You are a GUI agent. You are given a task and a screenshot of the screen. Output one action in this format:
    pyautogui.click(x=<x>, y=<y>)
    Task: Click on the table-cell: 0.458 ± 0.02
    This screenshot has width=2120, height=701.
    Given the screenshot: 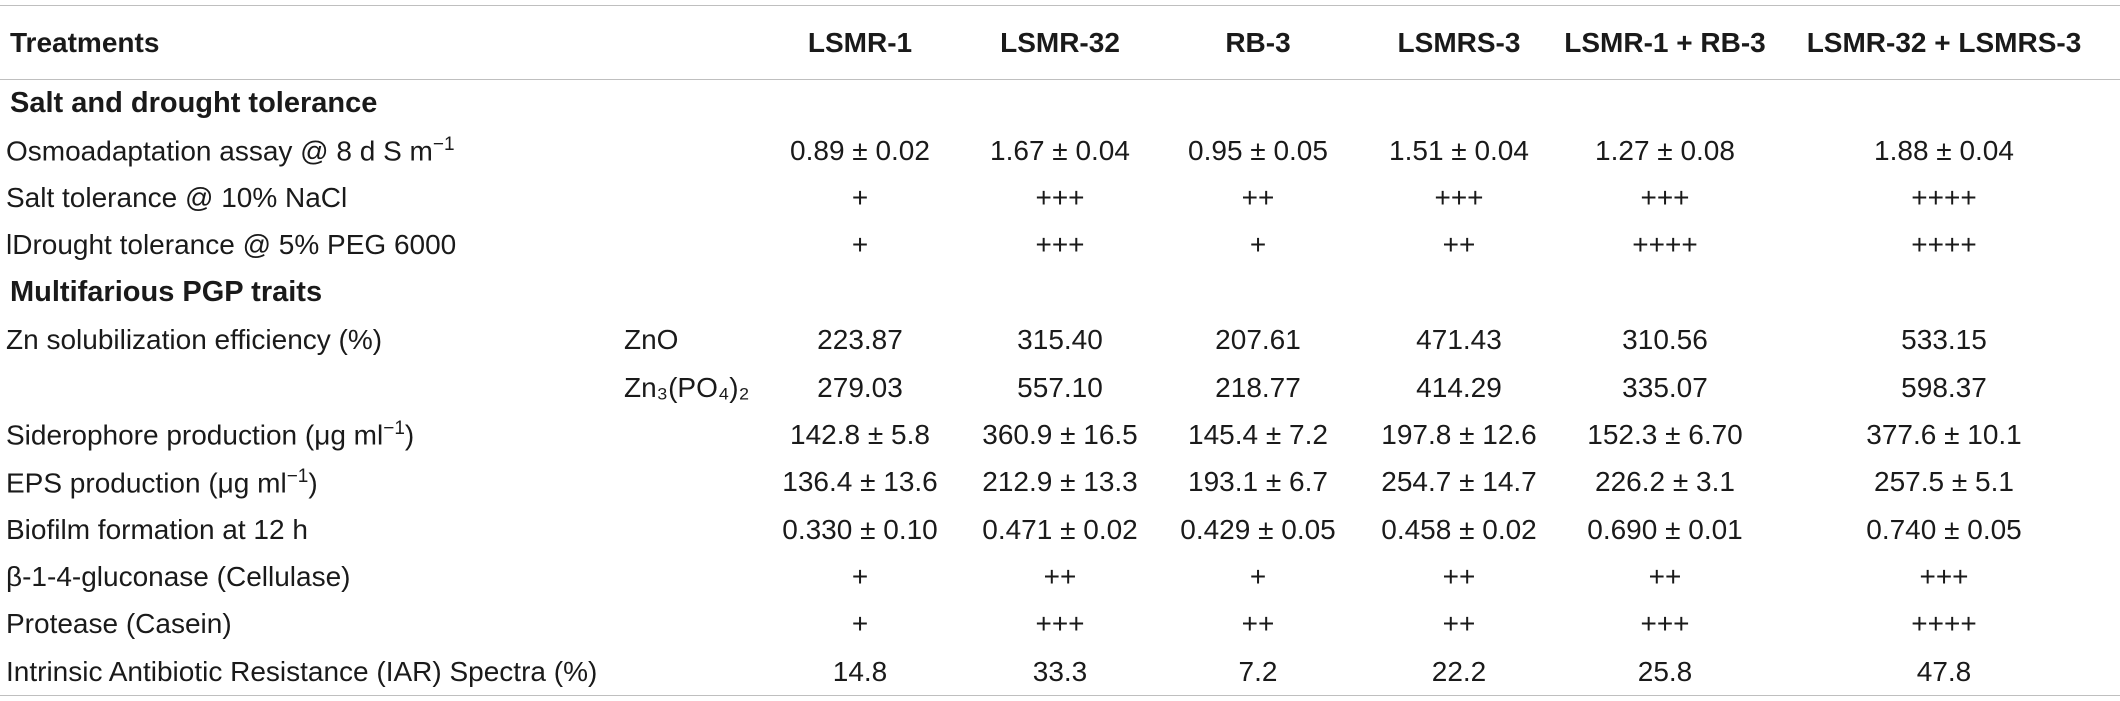 What is the action you would take?
    pyautogui.click(x=1459, y=529)
    